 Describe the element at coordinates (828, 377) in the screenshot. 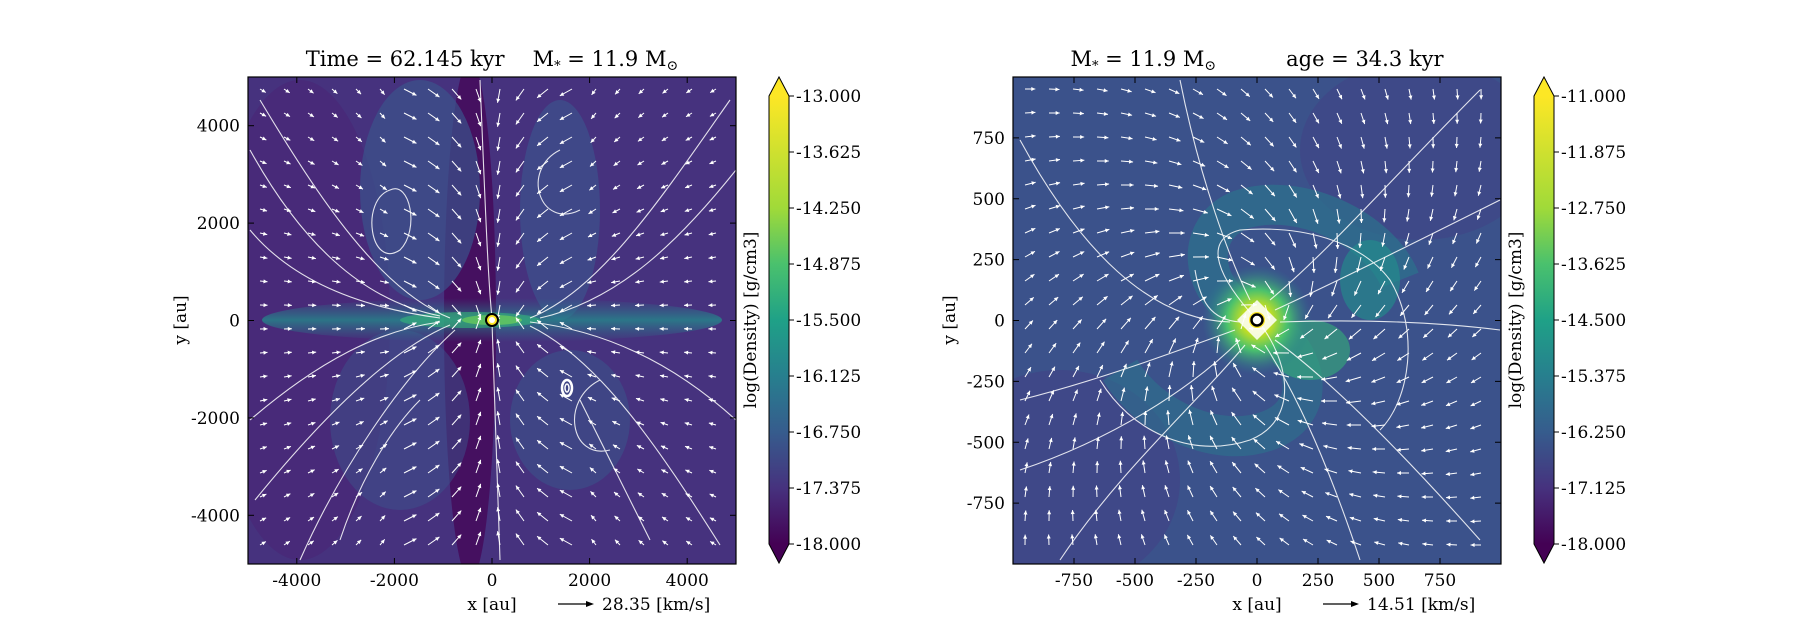

I see `colorbar-tick-label: -16.125` at that location.